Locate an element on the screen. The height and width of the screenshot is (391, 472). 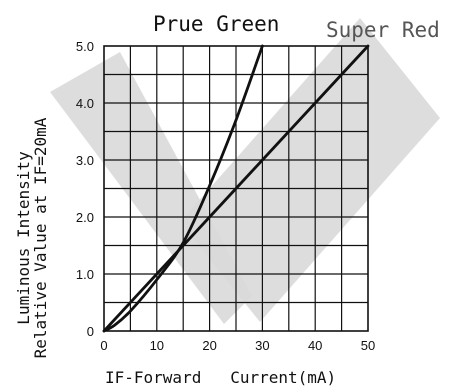
x-tick-label: 40 is located at coordinates (315, 345).